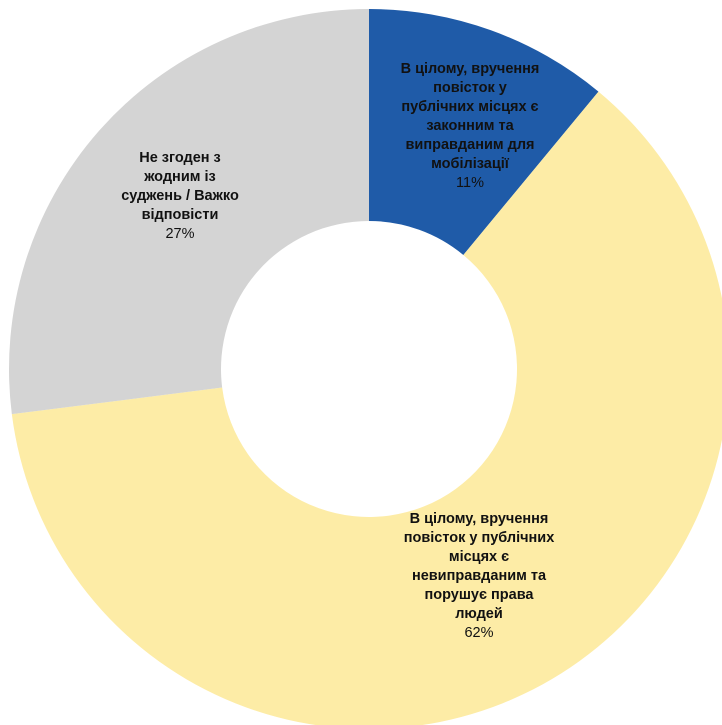 This screenshot has width=722, height=725. What do you see at coordinates (179, 234) in the screenshot?
I see `slice-value-label: 27%` at bounding box center [179, 234].